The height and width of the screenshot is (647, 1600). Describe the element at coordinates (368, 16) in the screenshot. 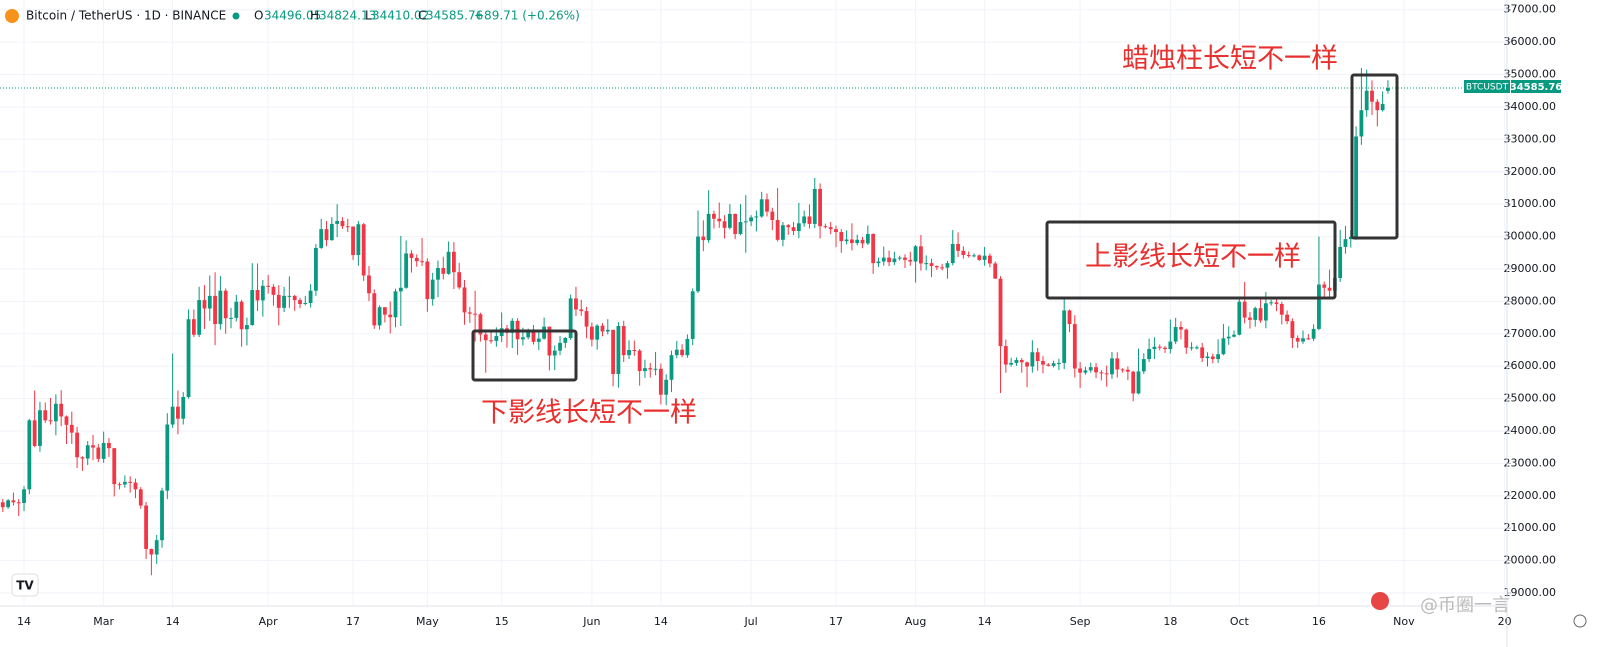

I see `ohlc-label: L` at that location.